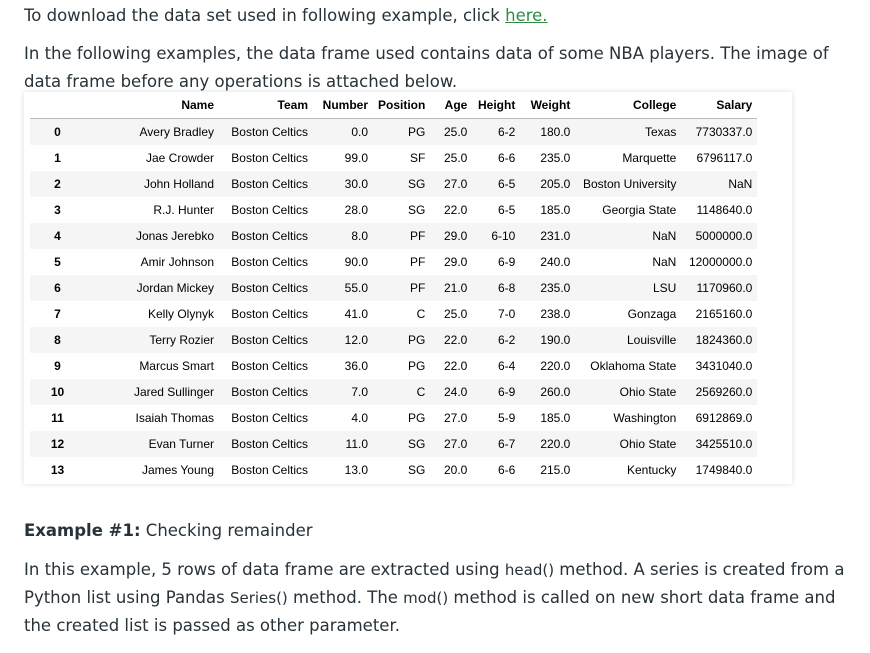 The image size is (870, 653). Describe the element at coordinates (724, 470) in the screenshot. I see `table-cell: 1749840.0` at that location.